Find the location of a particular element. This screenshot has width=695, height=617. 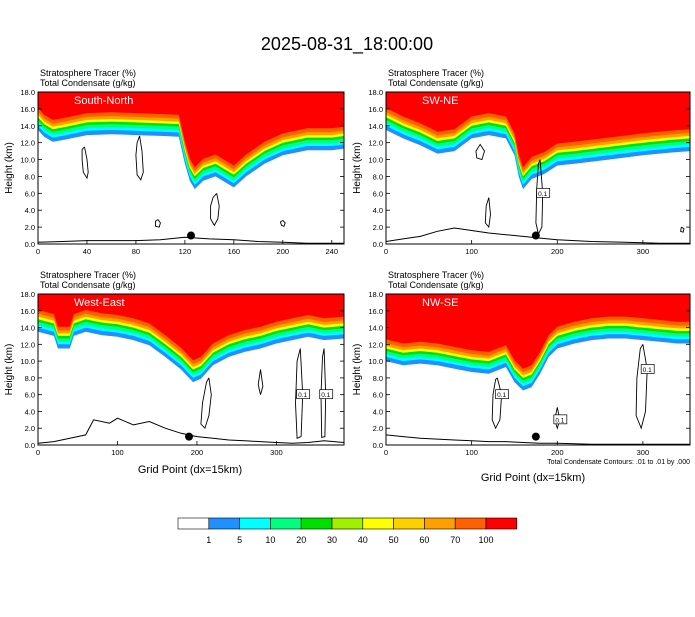

x-tick-label: 80 is located at coordinates (136, 251).